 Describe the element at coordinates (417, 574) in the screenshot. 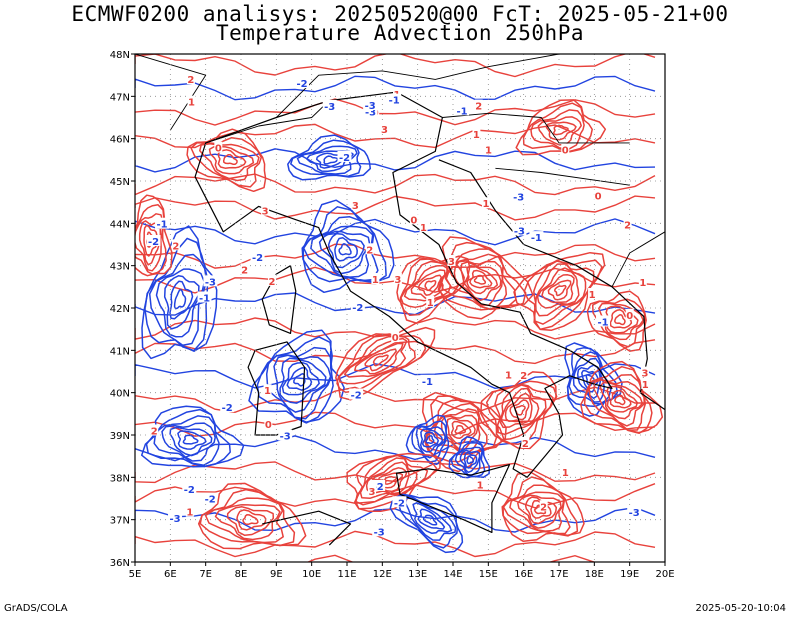

I see `lon-tick-label: 13E` at that location.